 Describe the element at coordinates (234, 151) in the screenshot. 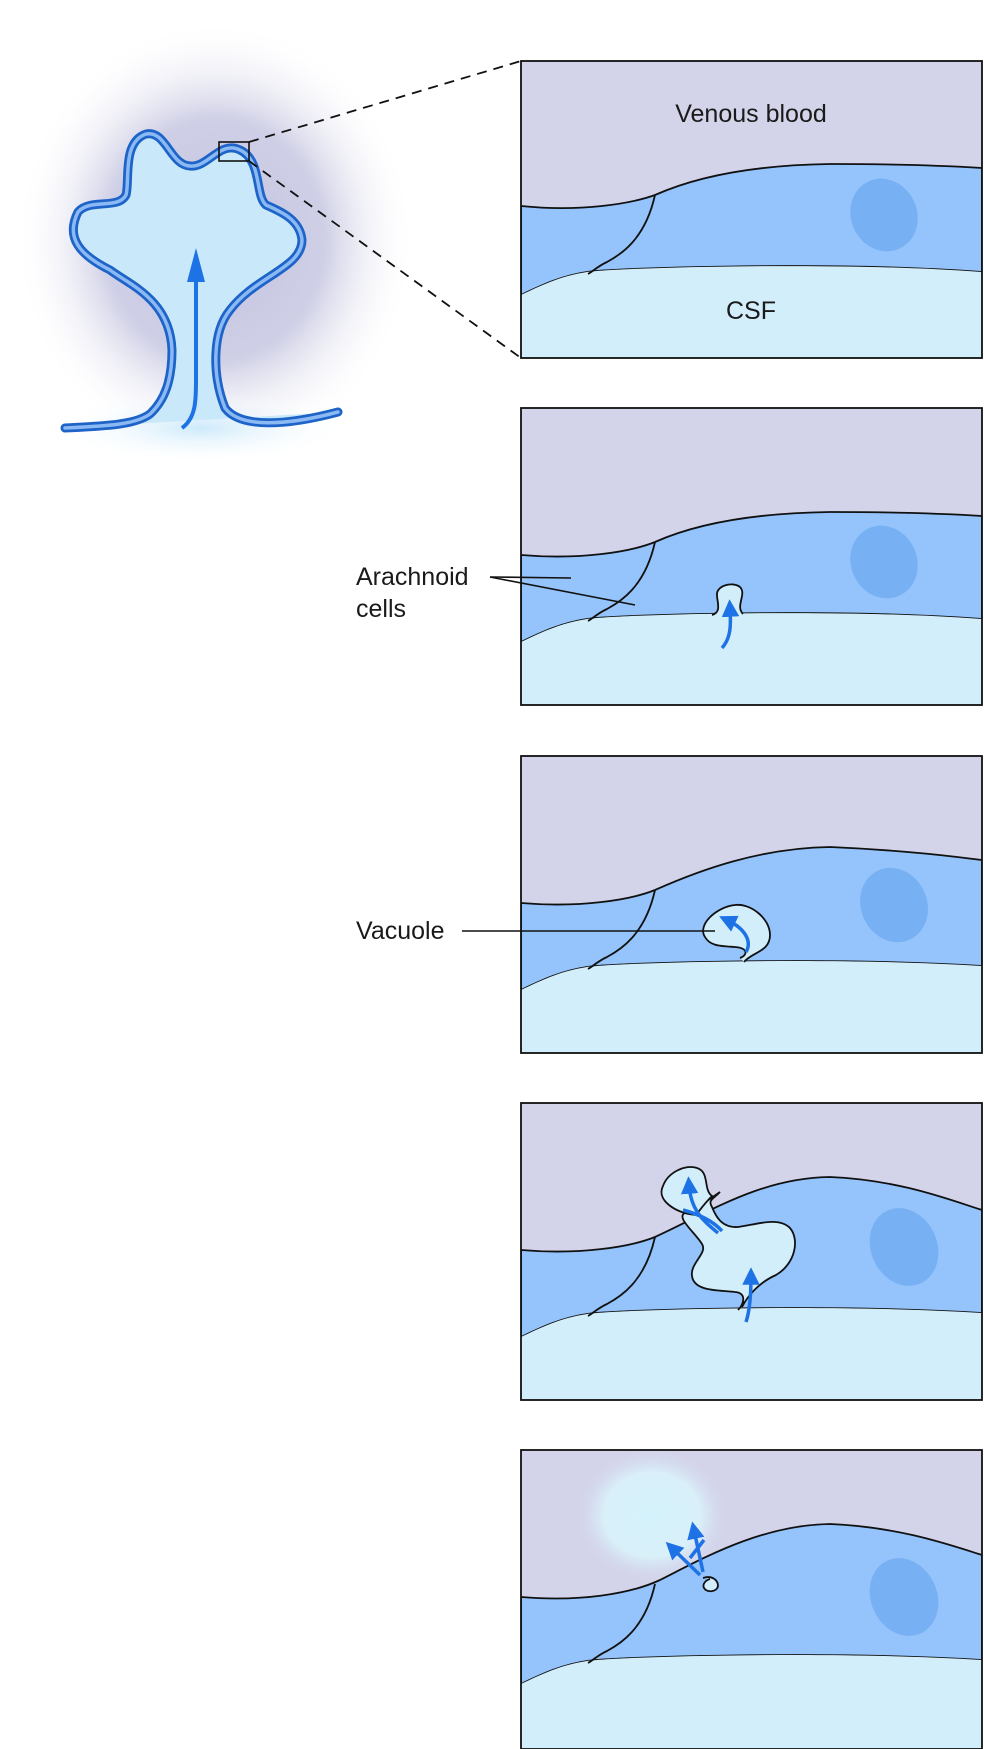

I see `zoom-box` at that location.